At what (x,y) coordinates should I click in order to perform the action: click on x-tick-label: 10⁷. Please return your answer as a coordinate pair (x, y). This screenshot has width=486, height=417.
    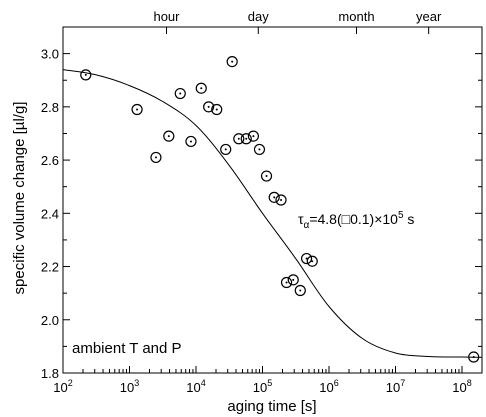
    Looking at the image, I should click on (395, 386).